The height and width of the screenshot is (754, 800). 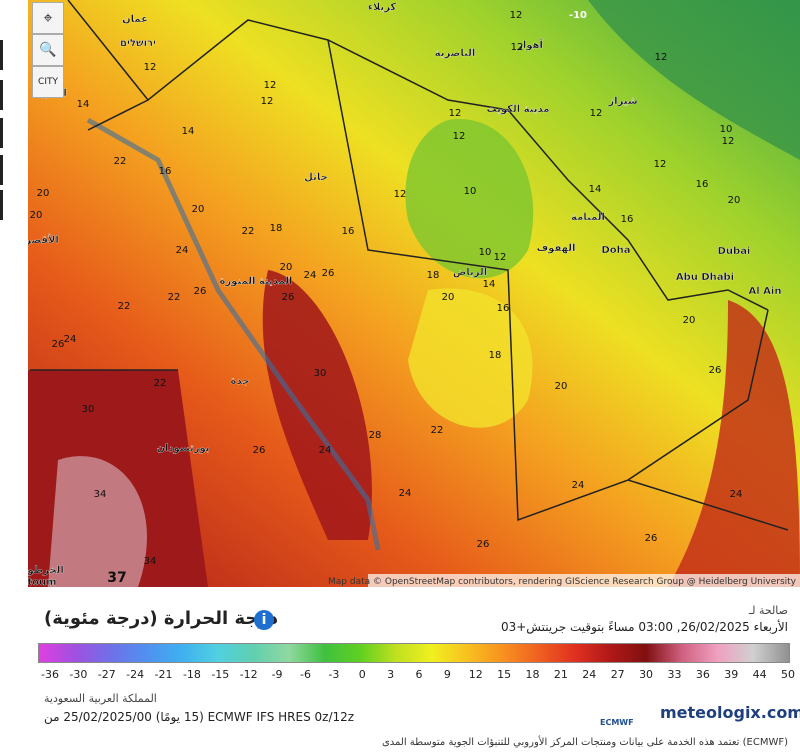 I want to click on brand: meteologix.com, so click(x=730, y=712).